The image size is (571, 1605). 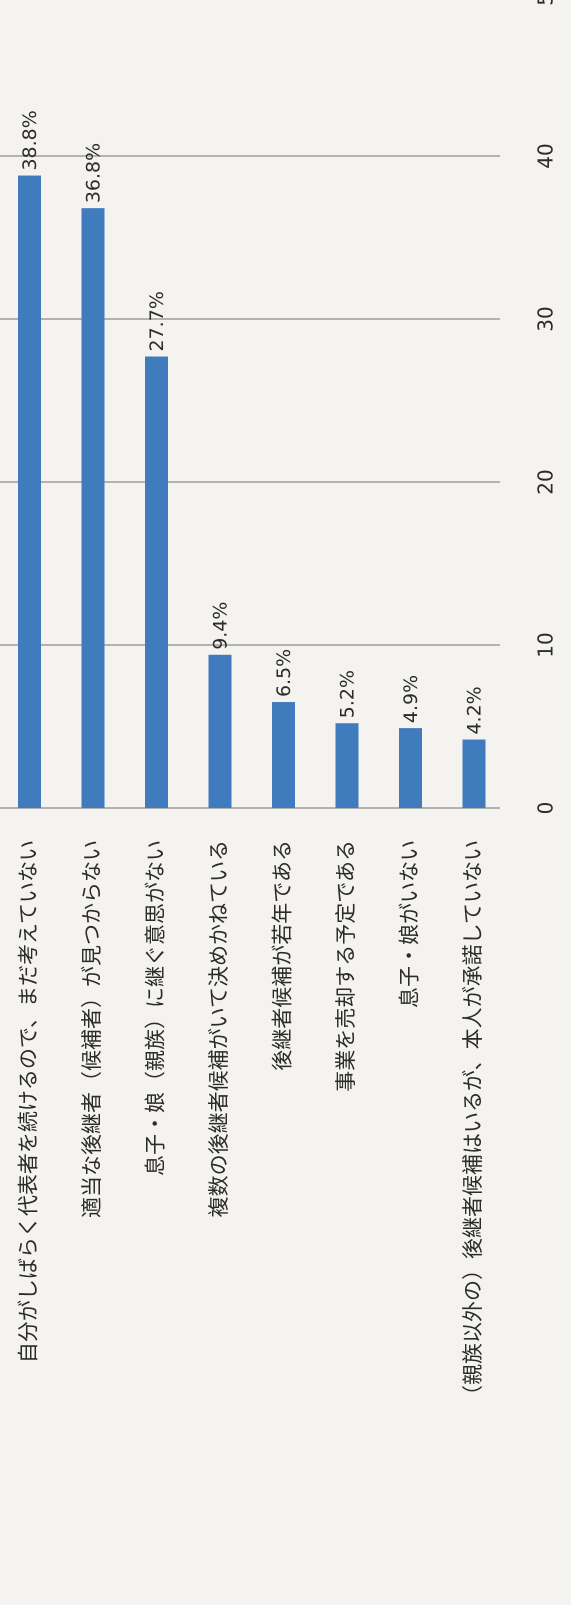 I want to click on category-label: 事業を売却する予定である, so click(x=346, y=966).